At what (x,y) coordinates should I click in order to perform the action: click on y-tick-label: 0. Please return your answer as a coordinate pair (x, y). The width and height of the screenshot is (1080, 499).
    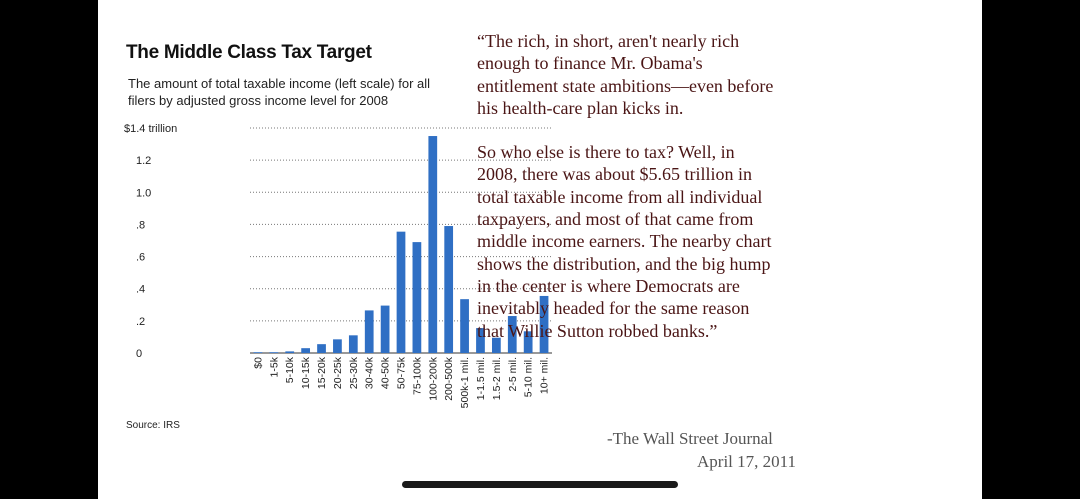
    Looking at the image, I should click on (139, 354).